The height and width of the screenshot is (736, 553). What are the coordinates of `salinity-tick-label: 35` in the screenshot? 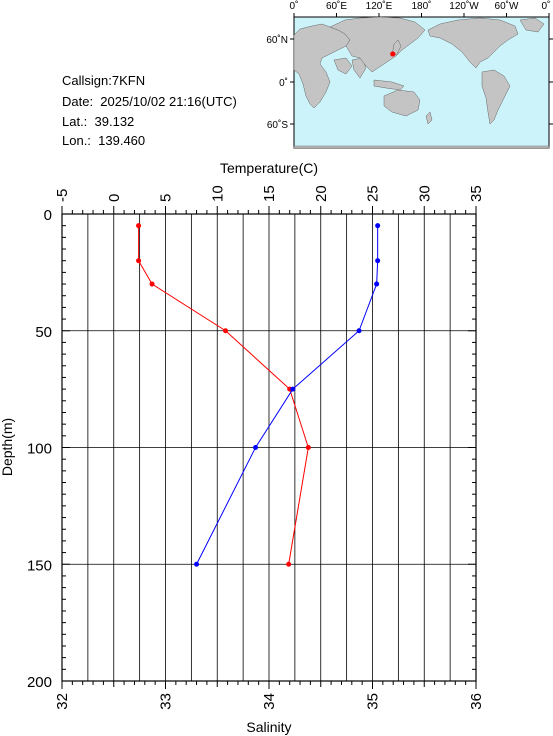 It's located at (373, 701).